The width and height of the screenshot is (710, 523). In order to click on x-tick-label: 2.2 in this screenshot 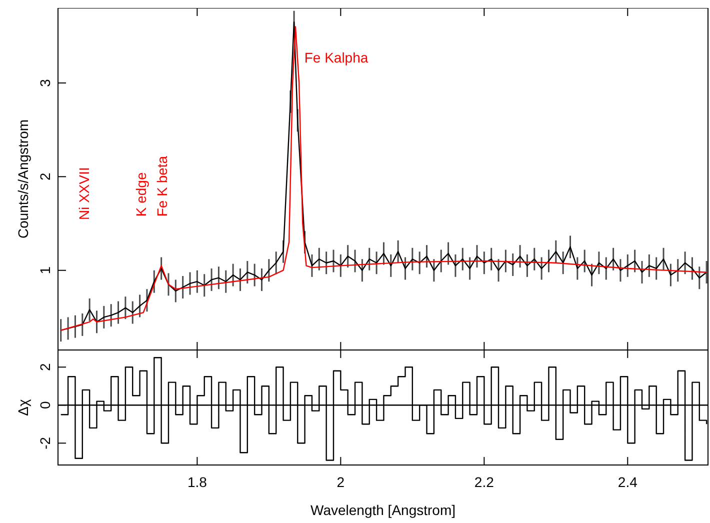, I will do `click(484, 482)`.